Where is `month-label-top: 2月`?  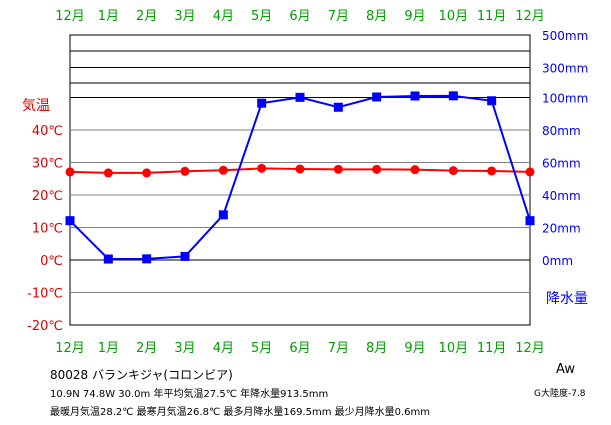
month-label-top: 2月 is located at coordinates (146, 16).